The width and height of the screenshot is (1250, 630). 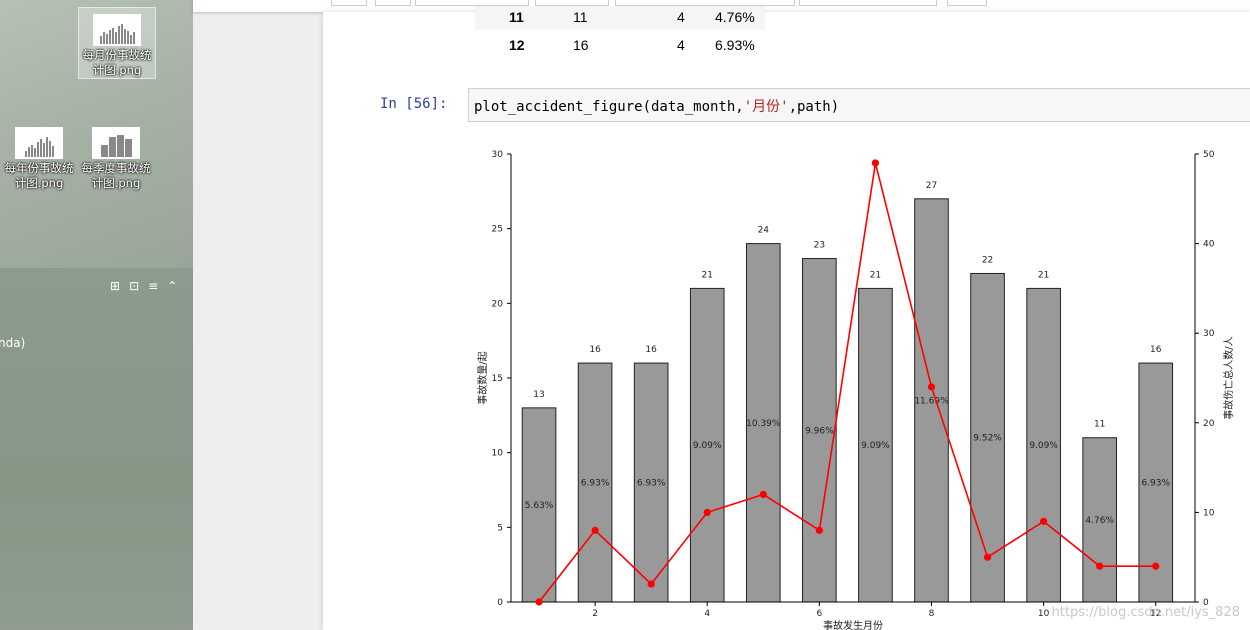 I want to click on cell-deaths: 4, so click(x=681, y=17).